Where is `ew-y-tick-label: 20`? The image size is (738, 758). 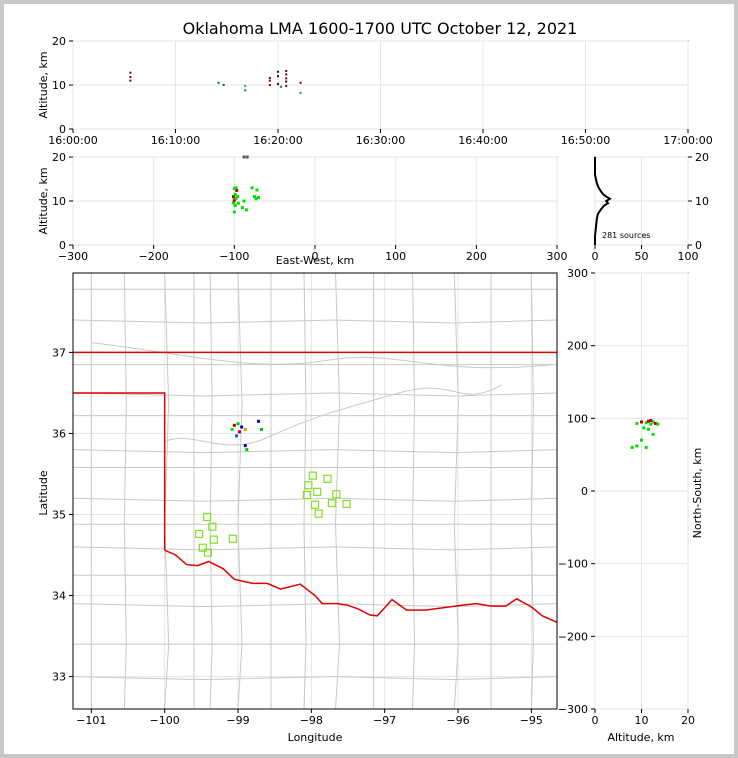 ew-y-tick-label: 20 is located at coordinates (59, 157).